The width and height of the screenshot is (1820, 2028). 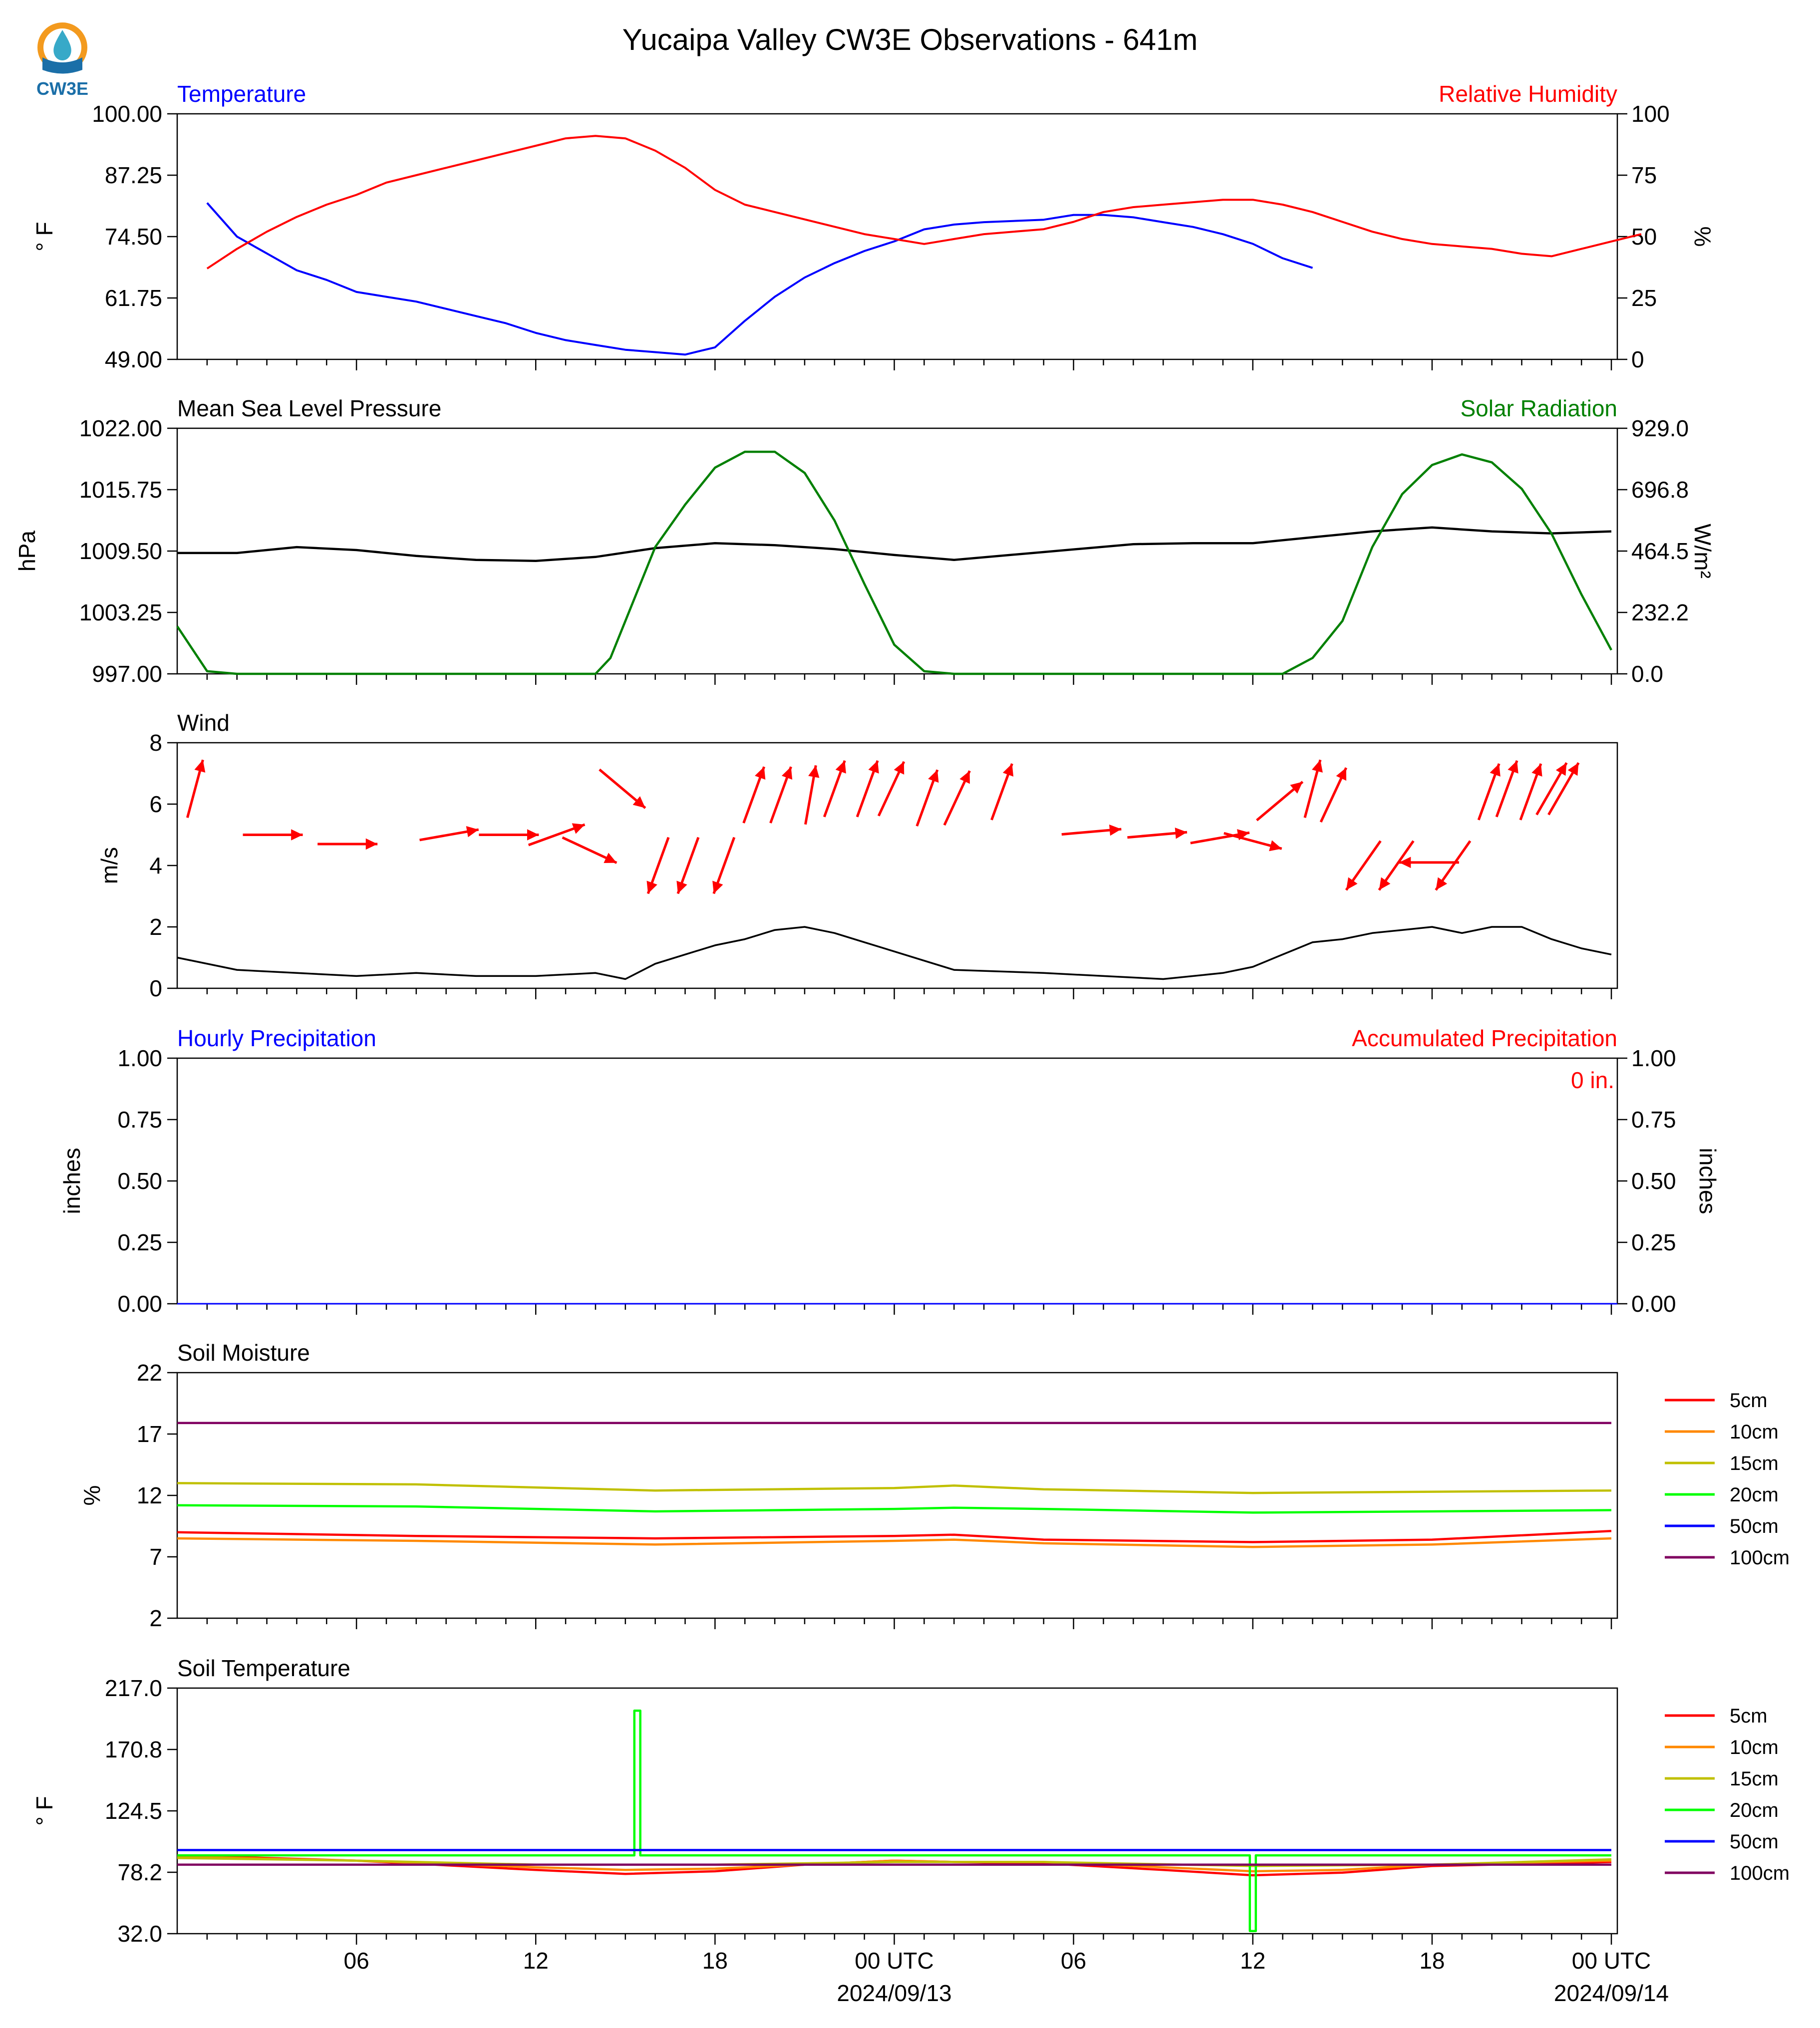 What do you see at coordinates (120, 490) in the screenshot?
I see `y-tick-label-left: 1015.75` at bounding box center [120, 490].